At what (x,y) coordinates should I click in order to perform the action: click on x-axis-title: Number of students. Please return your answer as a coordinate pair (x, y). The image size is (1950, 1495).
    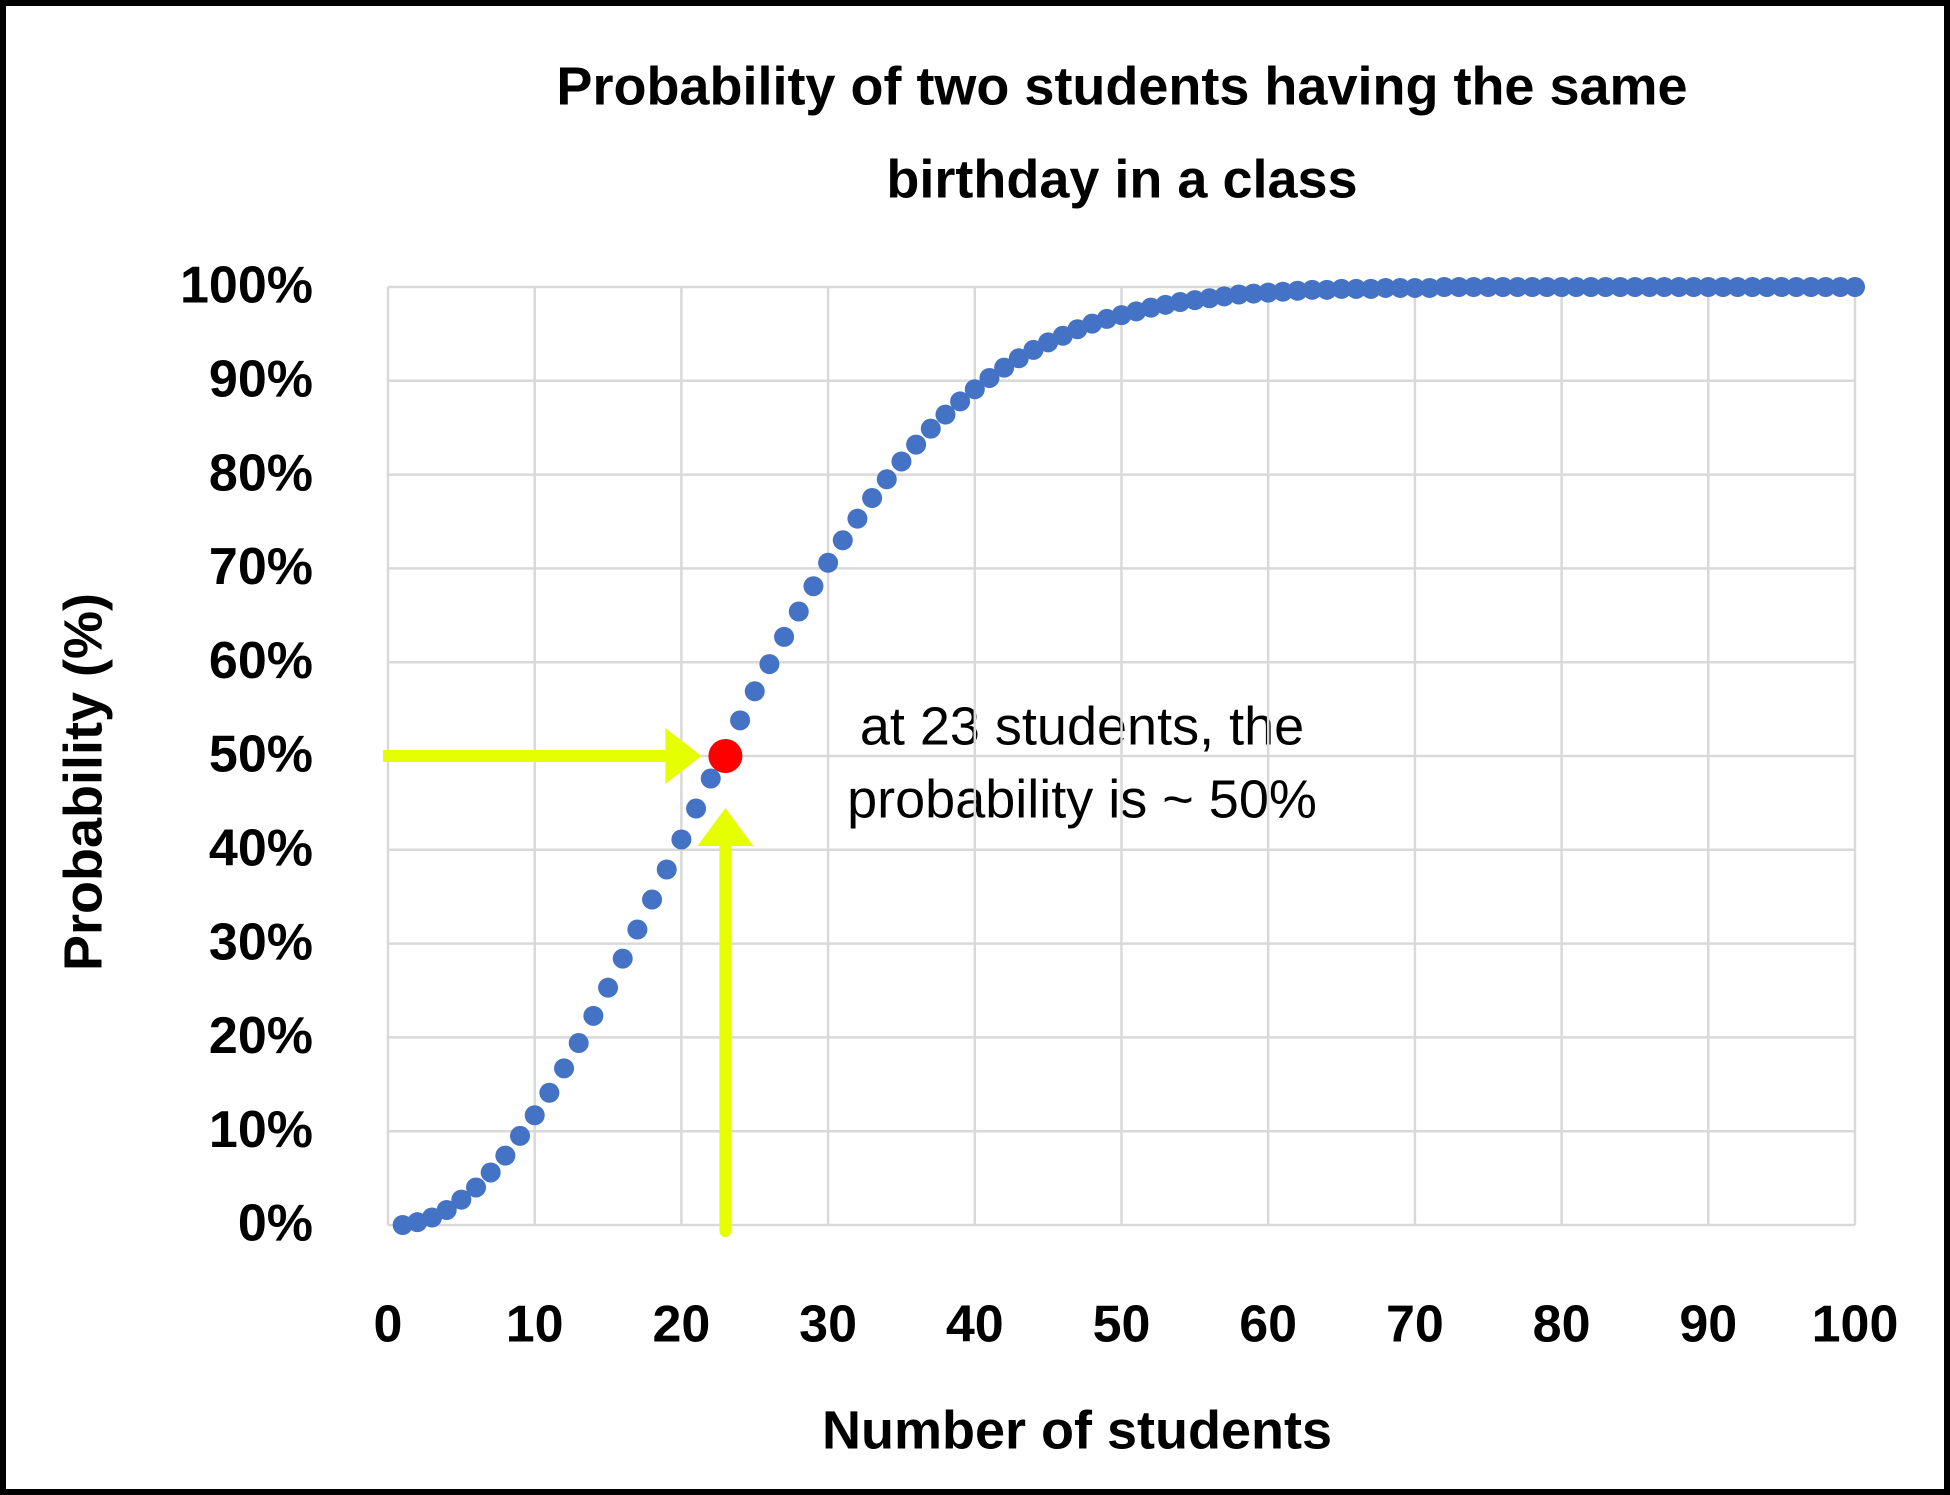
    Looking at the image, I should click on (1077, 1430).